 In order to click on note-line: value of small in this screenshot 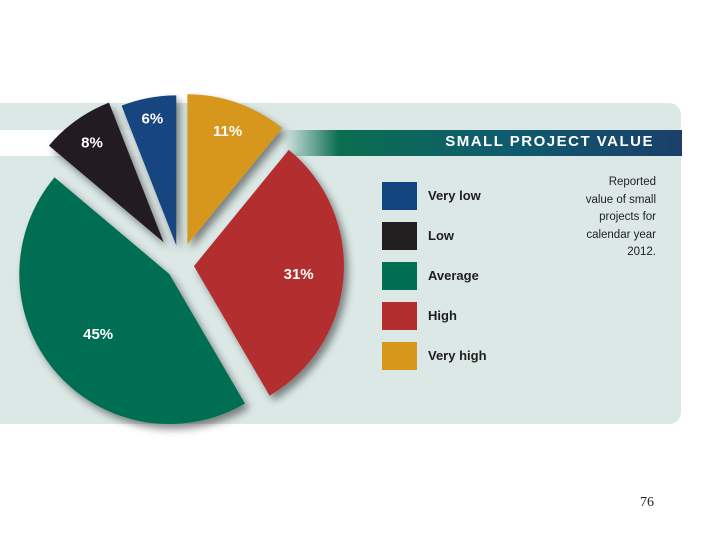, I will do `click(620, 199)`.